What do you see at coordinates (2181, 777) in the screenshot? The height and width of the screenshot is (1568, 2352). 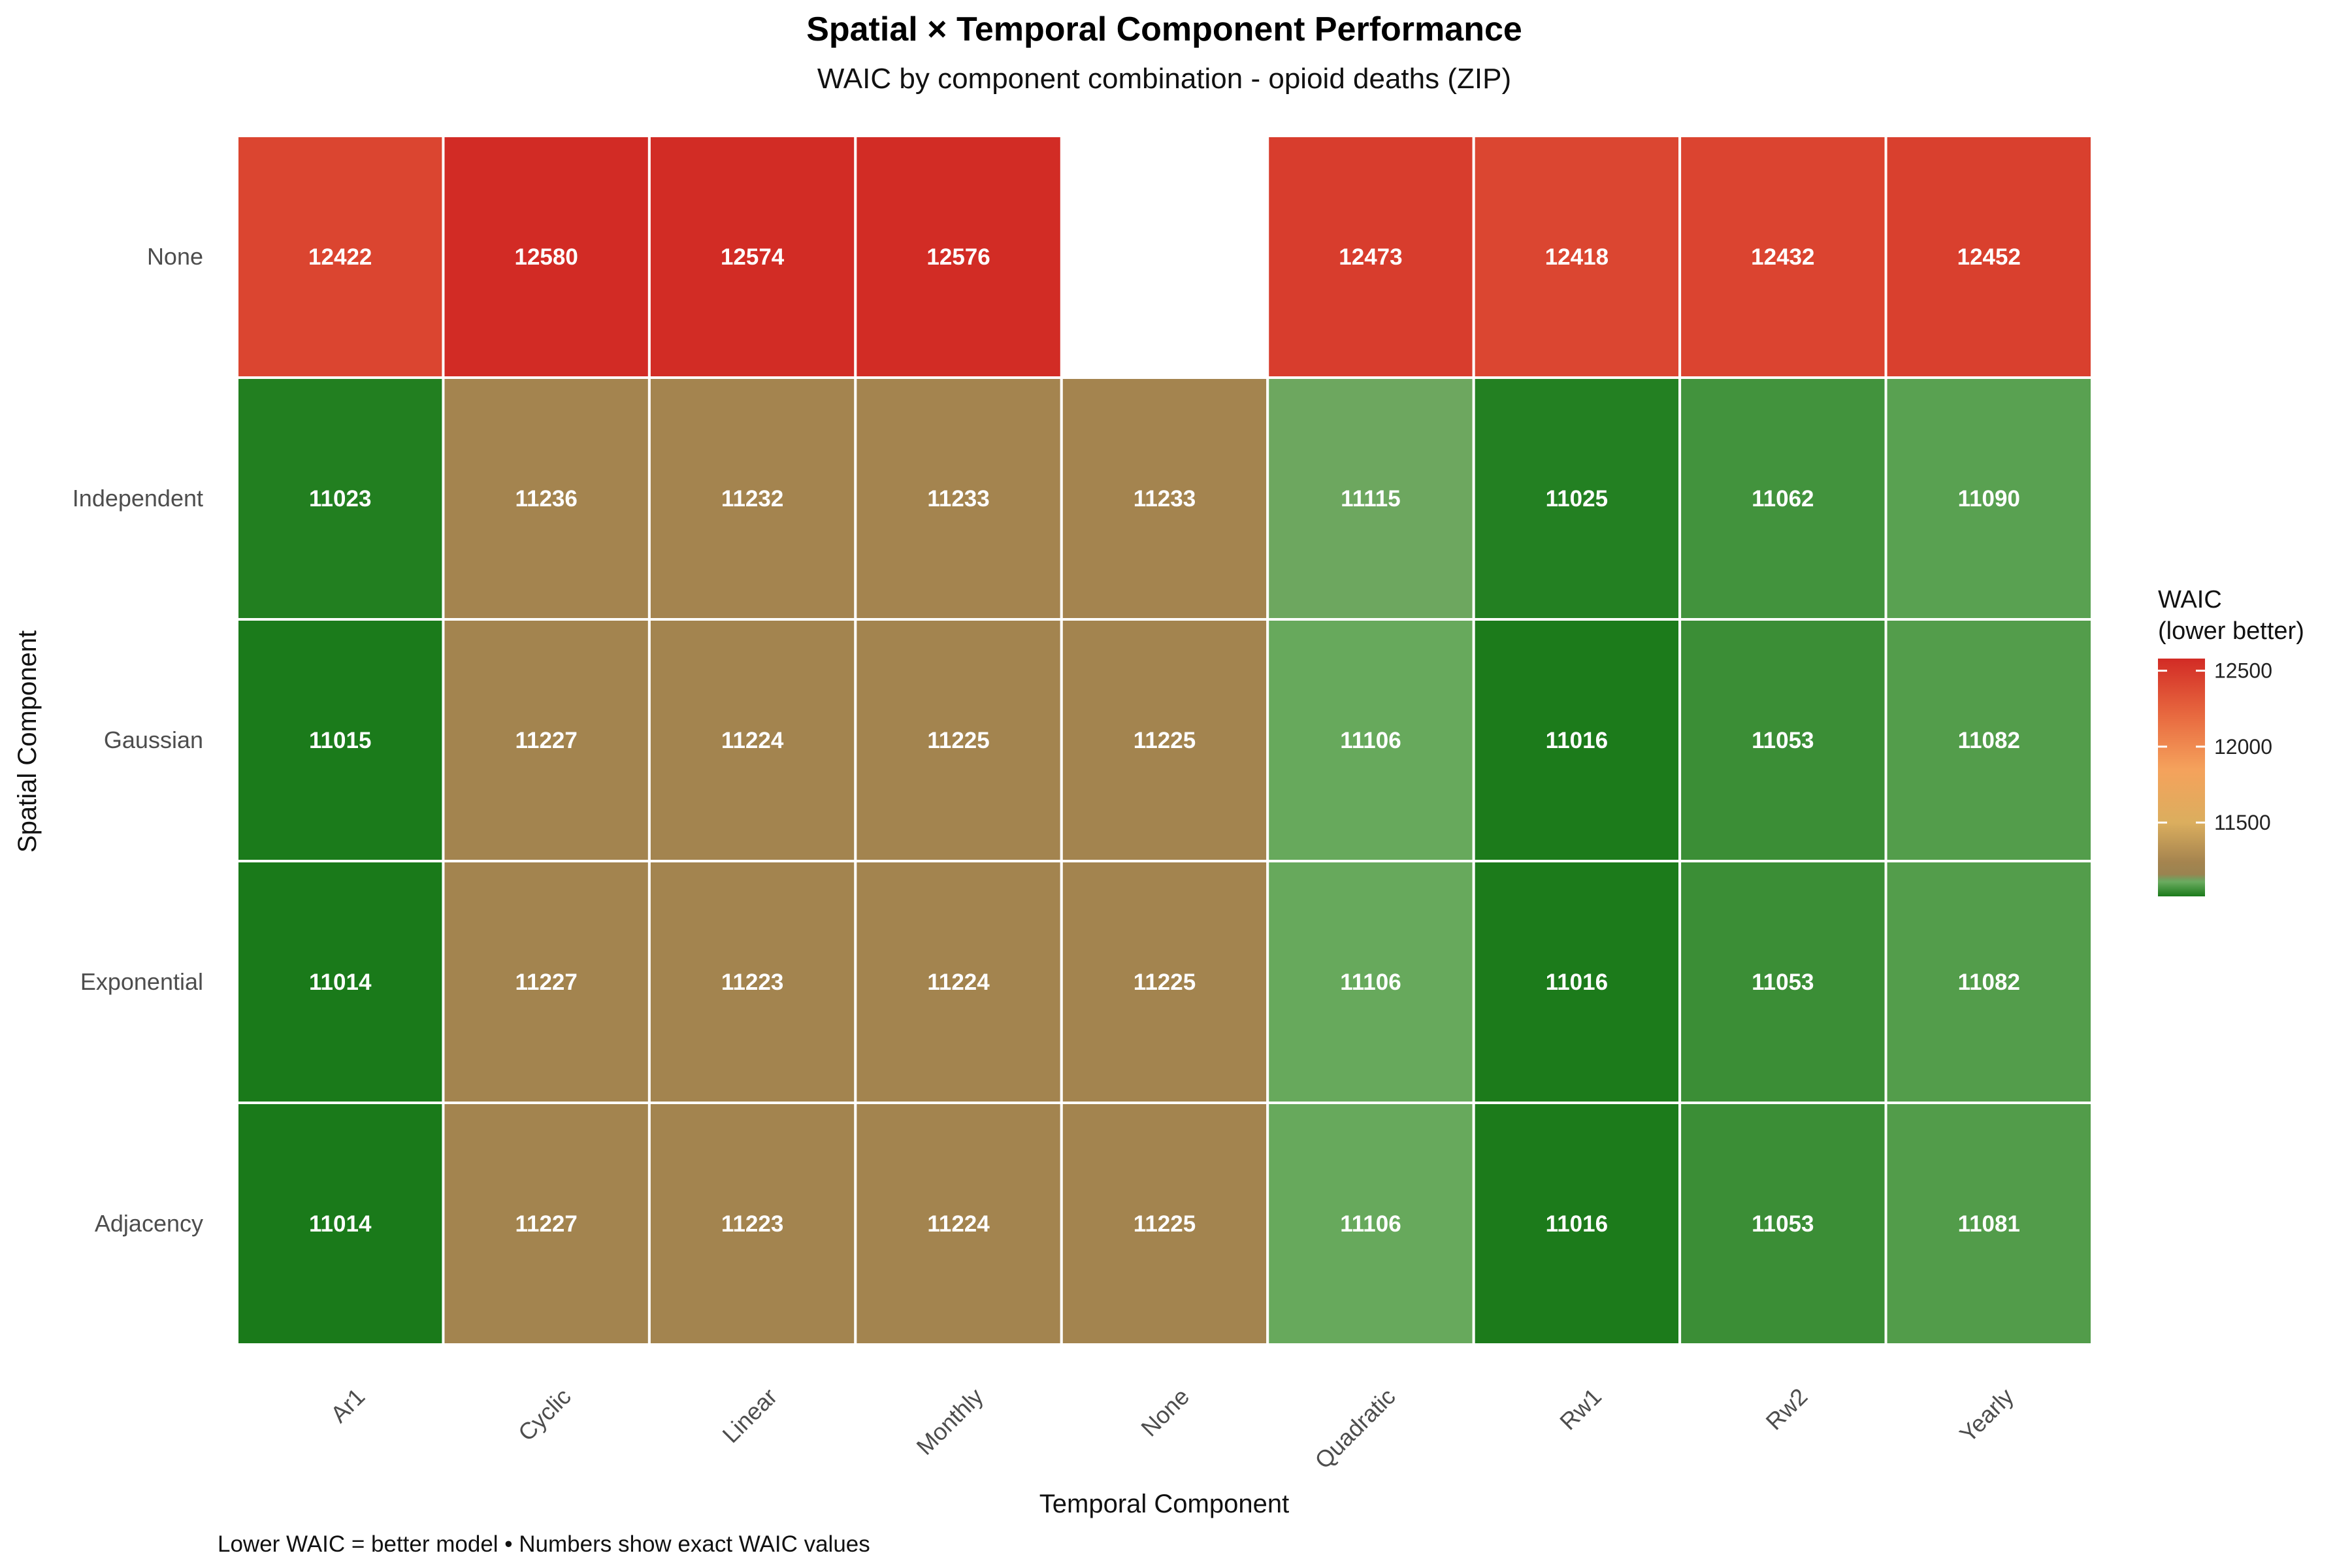 I see `legend-color-bar` at bounding box center [2181, 777].